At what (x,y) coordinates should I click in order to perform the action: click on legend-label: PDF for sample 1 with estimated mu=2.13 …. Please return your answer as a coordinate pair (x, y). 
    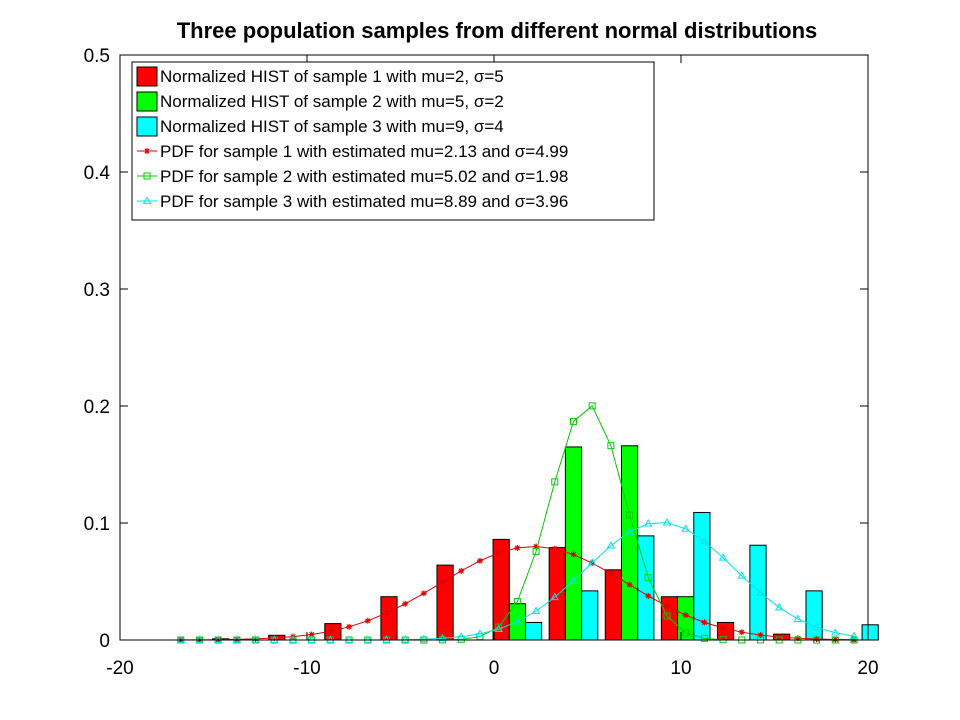
    Looking at the image, I should click on (364, 151).